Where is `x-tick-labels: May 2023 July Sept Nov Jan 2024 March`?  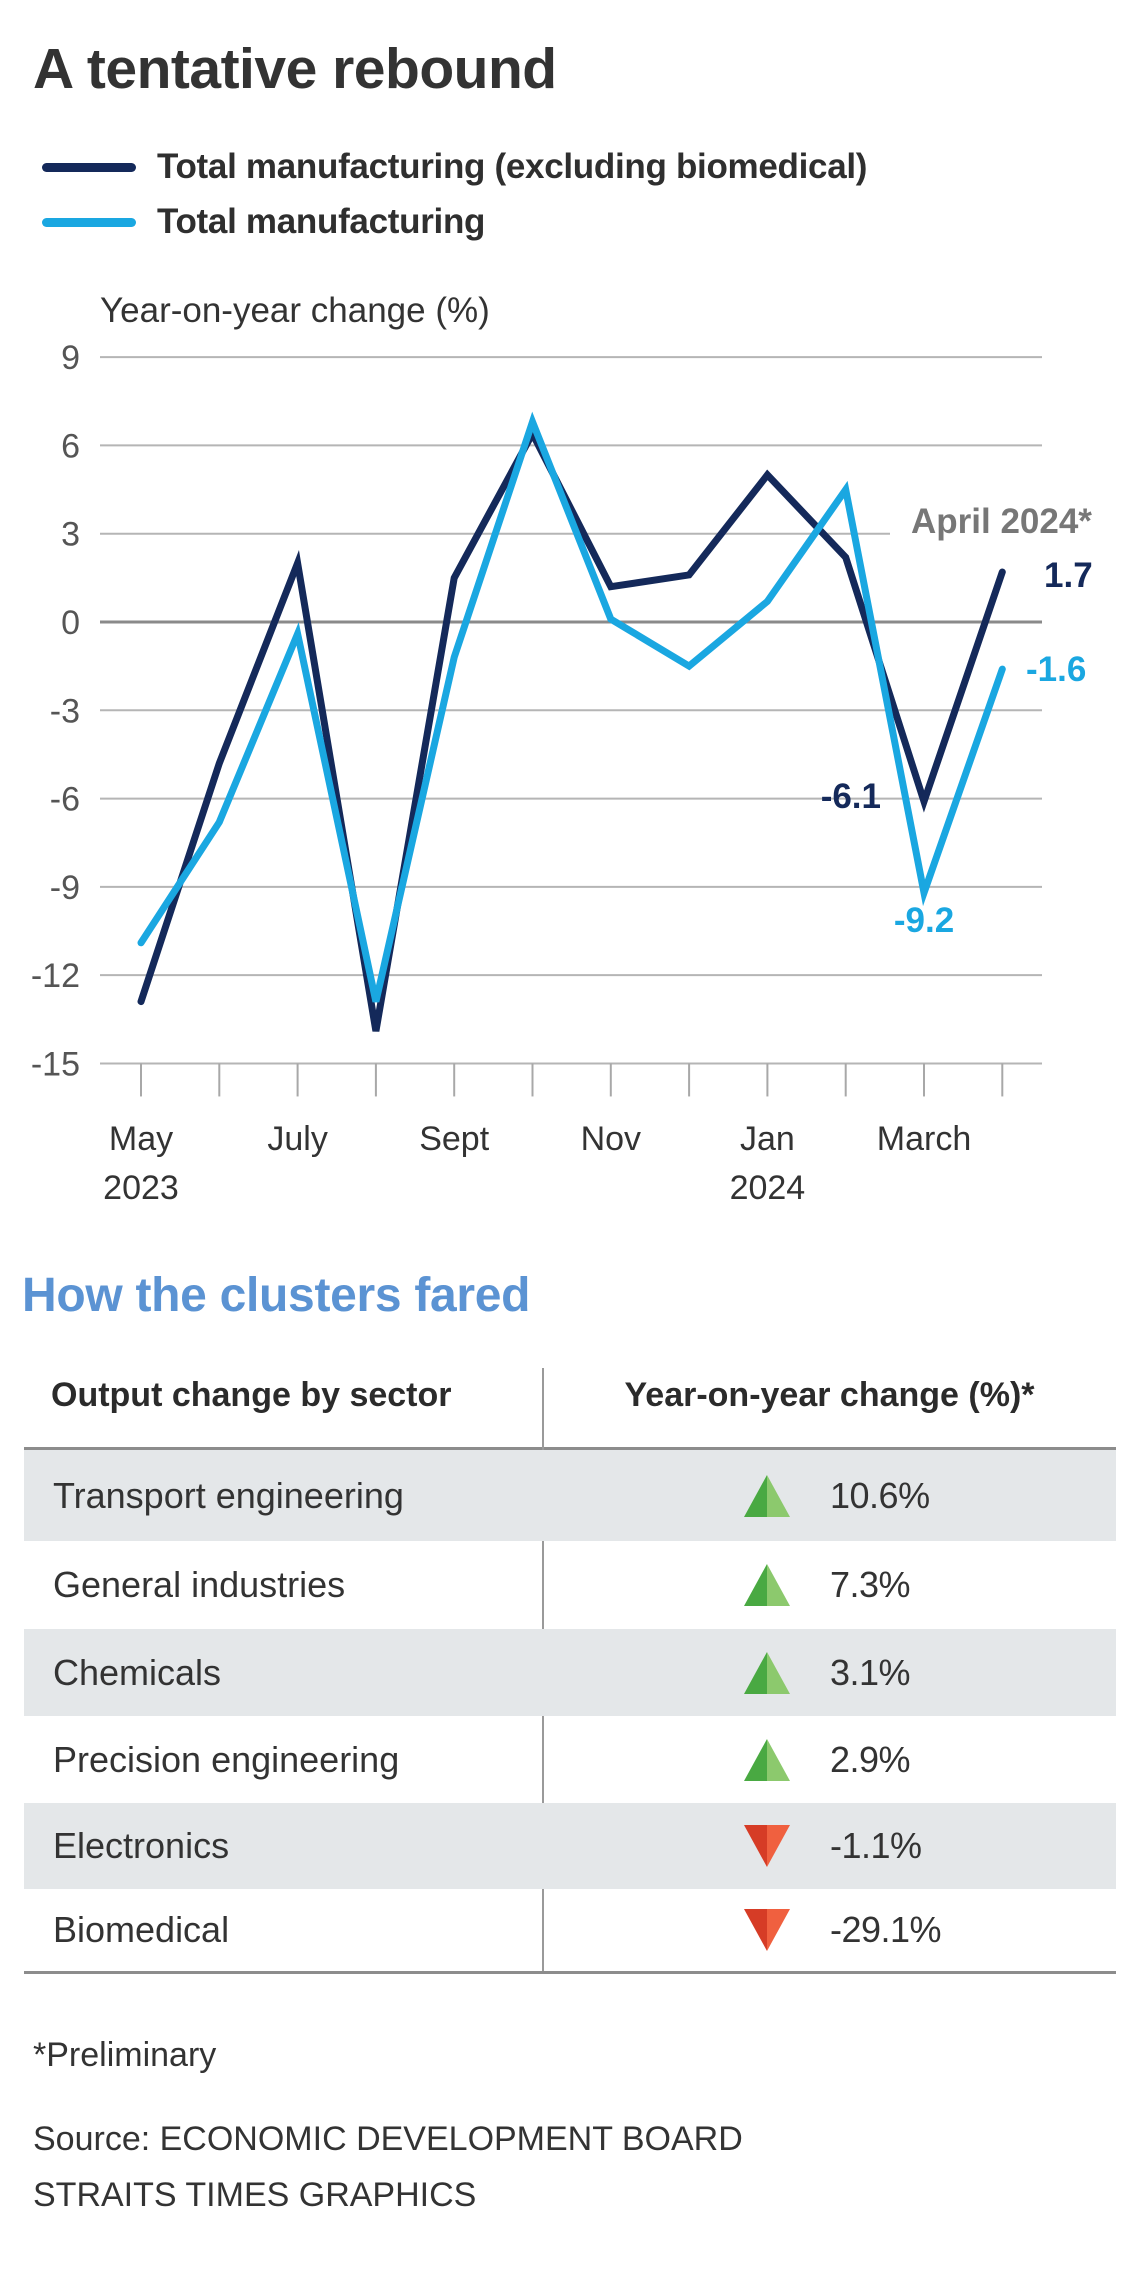
x-tick-labels: May 2023 July Sept Nov Jan 2024 March is located at coordinates (537, 1163).